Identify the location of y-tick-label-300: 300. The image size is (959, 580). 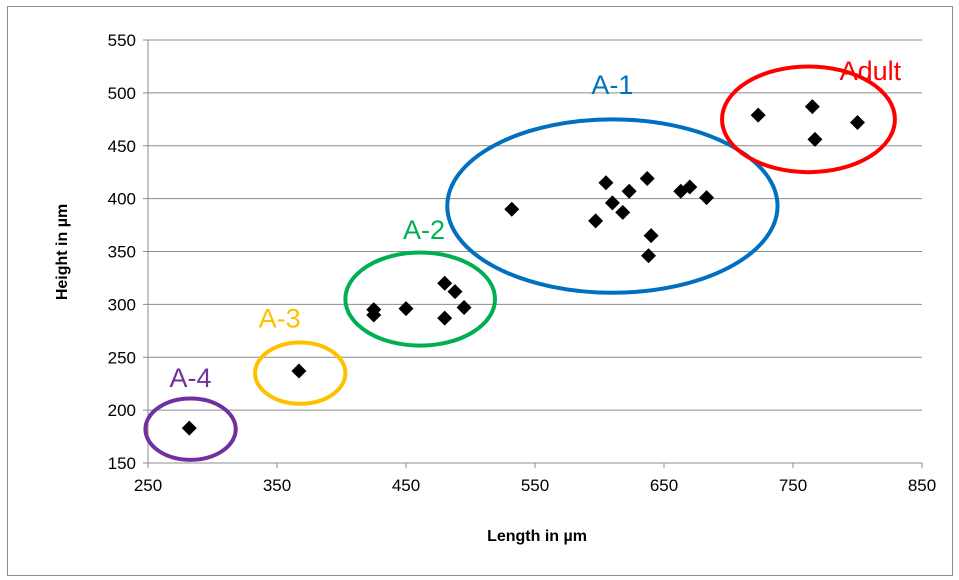
(122, 304).